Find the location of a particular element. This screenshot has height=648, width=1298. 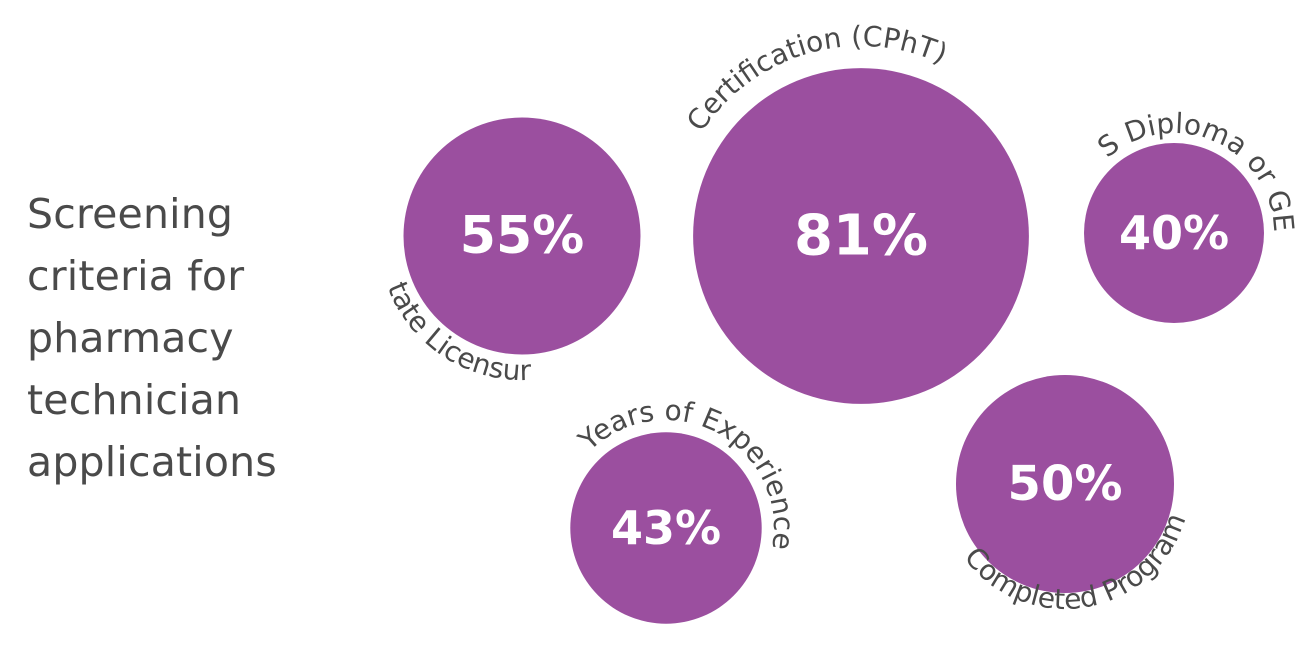

chart-title-line: Screening is located at coordinates (130, 214).